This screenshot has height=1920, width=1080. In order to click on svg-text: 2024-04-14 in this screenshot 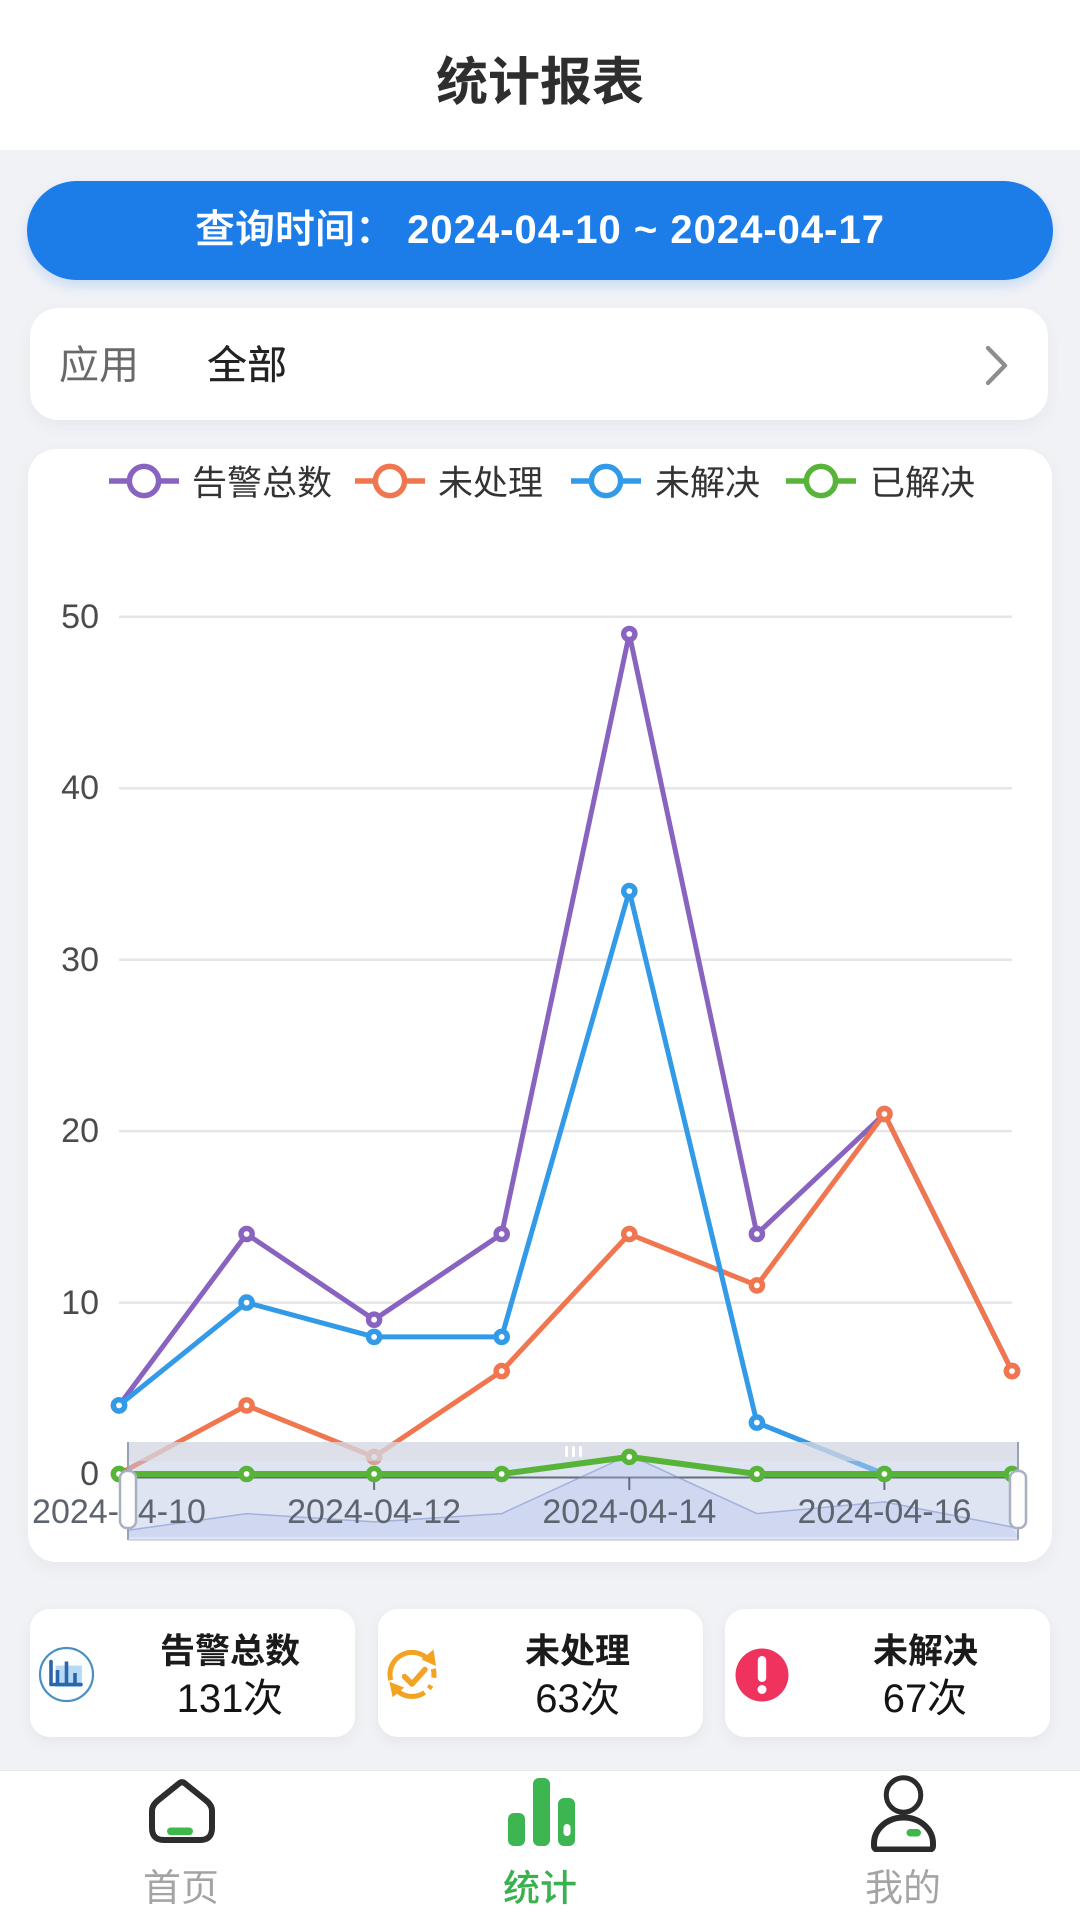, I will do `click(629, 1512)`.